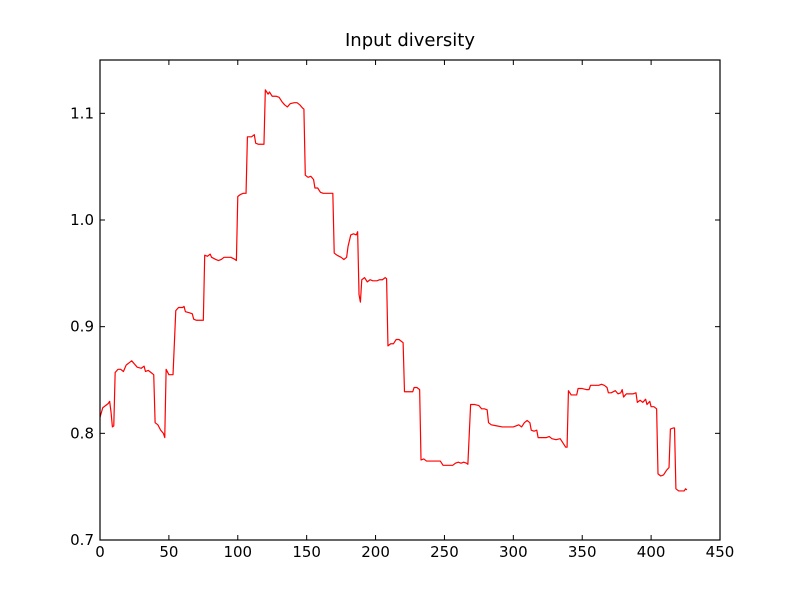 This screenshot has width=800, height=600. What do you see at coordinates (410, 40) in the screenshot?
I see `chart-title: Input diversity` at bounding box center [410, 40].